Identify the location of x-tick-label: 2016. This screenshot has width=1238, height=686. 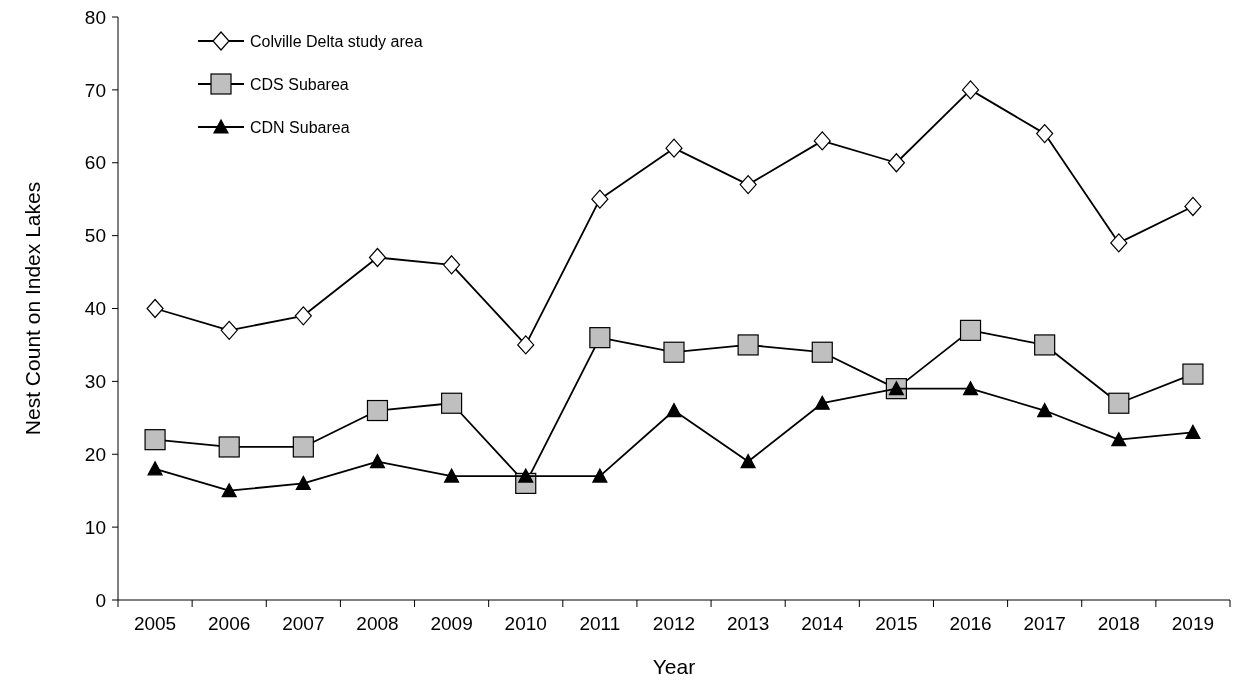
(970, 623).